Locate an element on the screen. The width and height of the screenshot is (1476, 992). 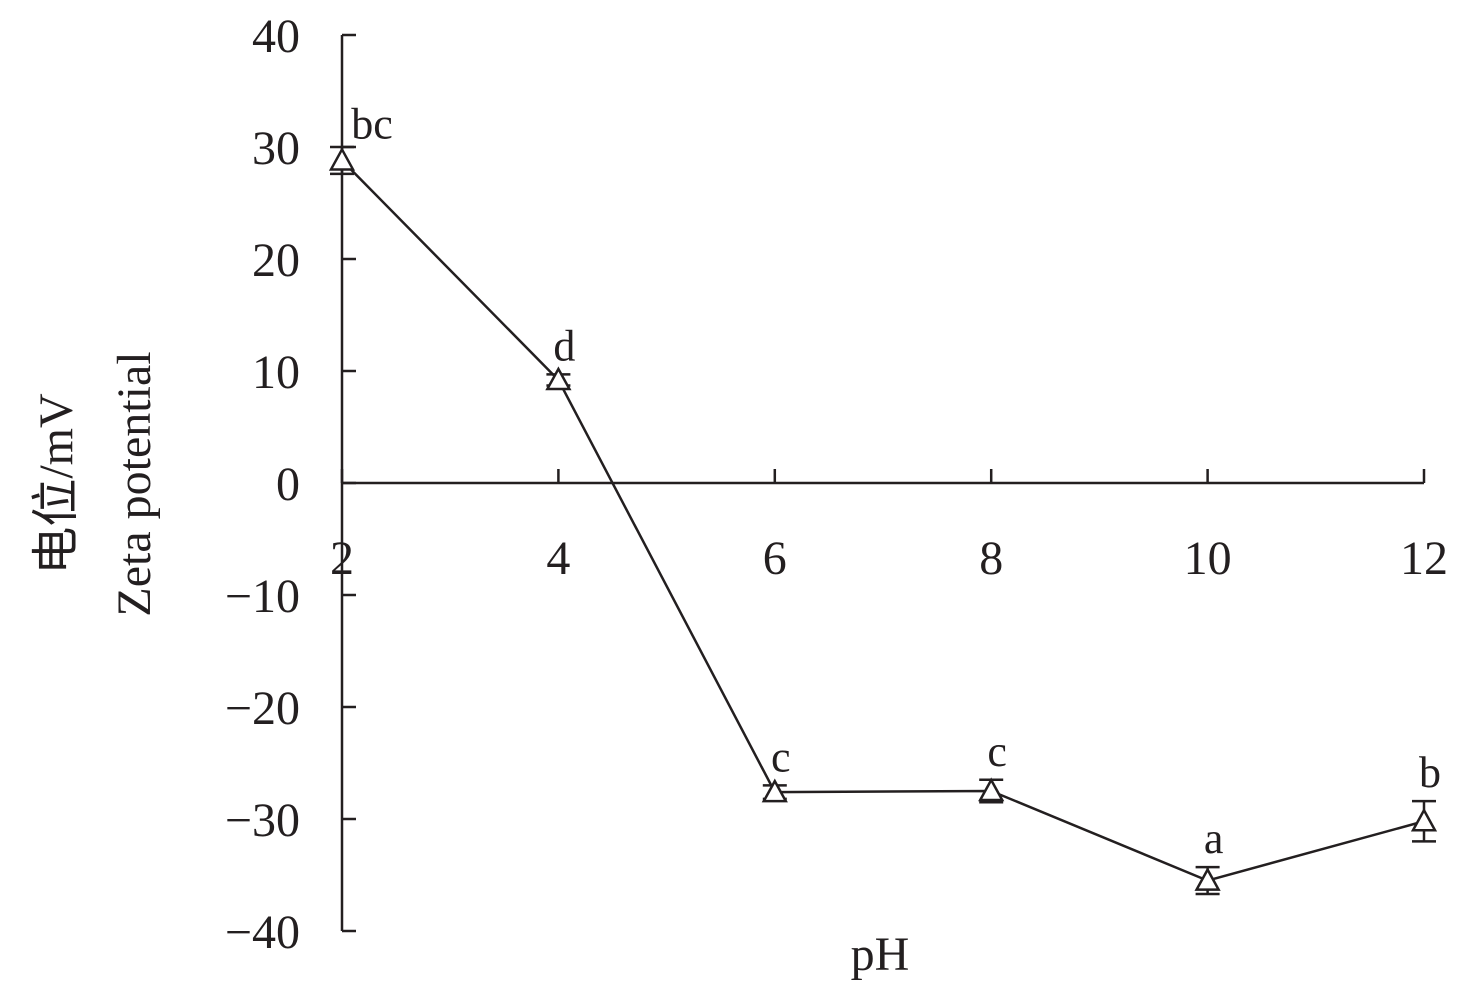
x-tick-label: 4 is located at coordinates (558, 558).